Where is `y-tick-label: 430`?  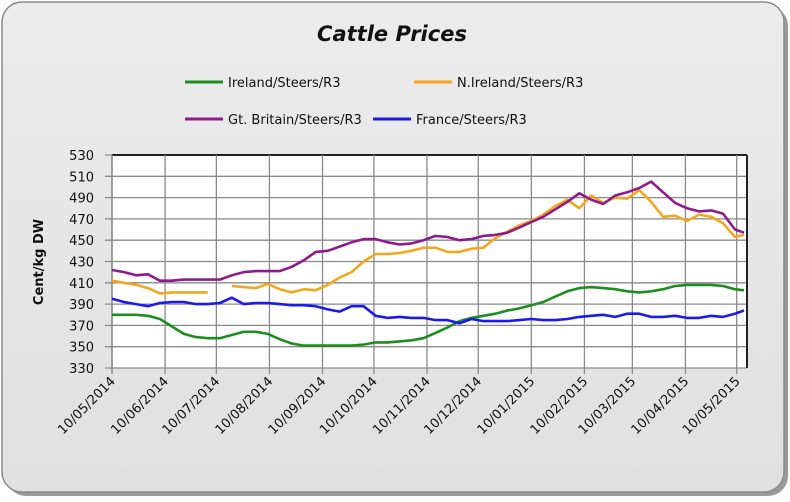
y-tick-label: 430 is located at coordinates (81, 263).